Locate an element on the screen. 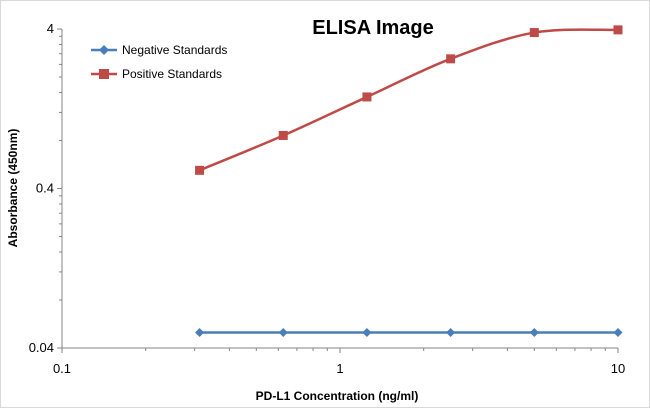 The image size is (650, 409). legend-item-positive: Positive Standards is located at coordinates (156, 74).